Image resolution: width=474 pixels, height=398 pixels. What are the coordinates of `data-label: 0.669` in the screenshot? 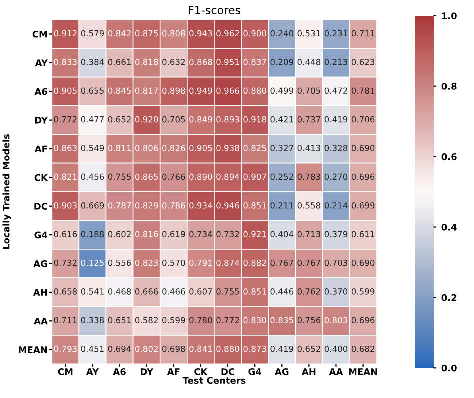 It's located at (92, 205).